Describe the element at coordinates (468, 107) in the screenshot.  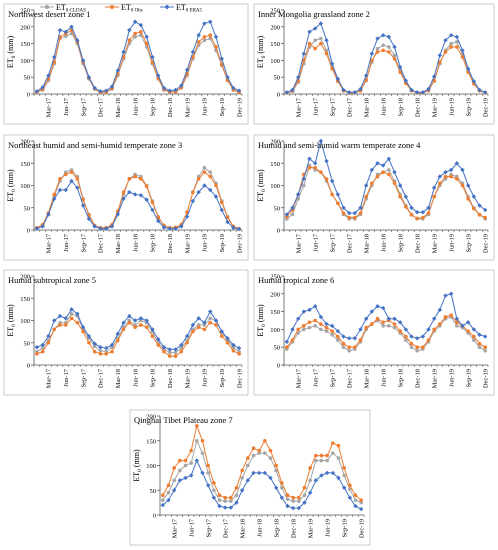
I see `x-tick-label: Sep-19` at that location.